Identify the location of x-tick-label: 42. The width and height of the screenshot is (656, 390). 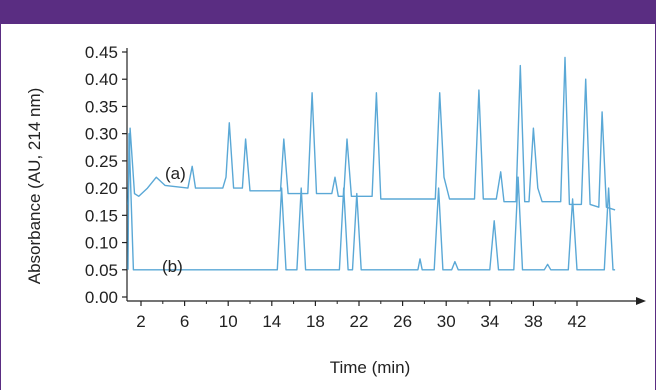
(577, 321).